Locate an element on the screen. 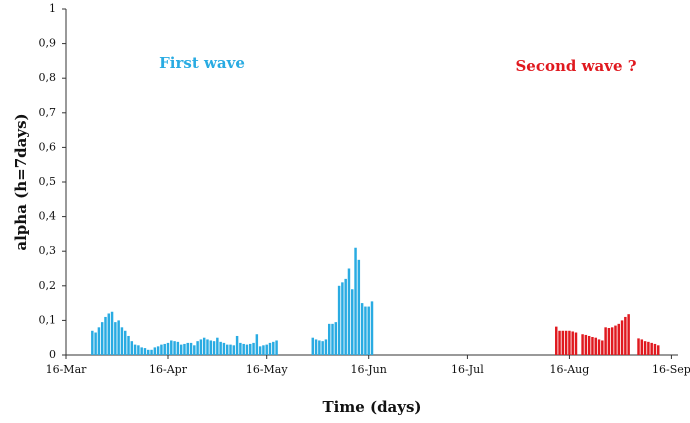  x-tick-label: 16-Sep is located at coordinates (671, 369).